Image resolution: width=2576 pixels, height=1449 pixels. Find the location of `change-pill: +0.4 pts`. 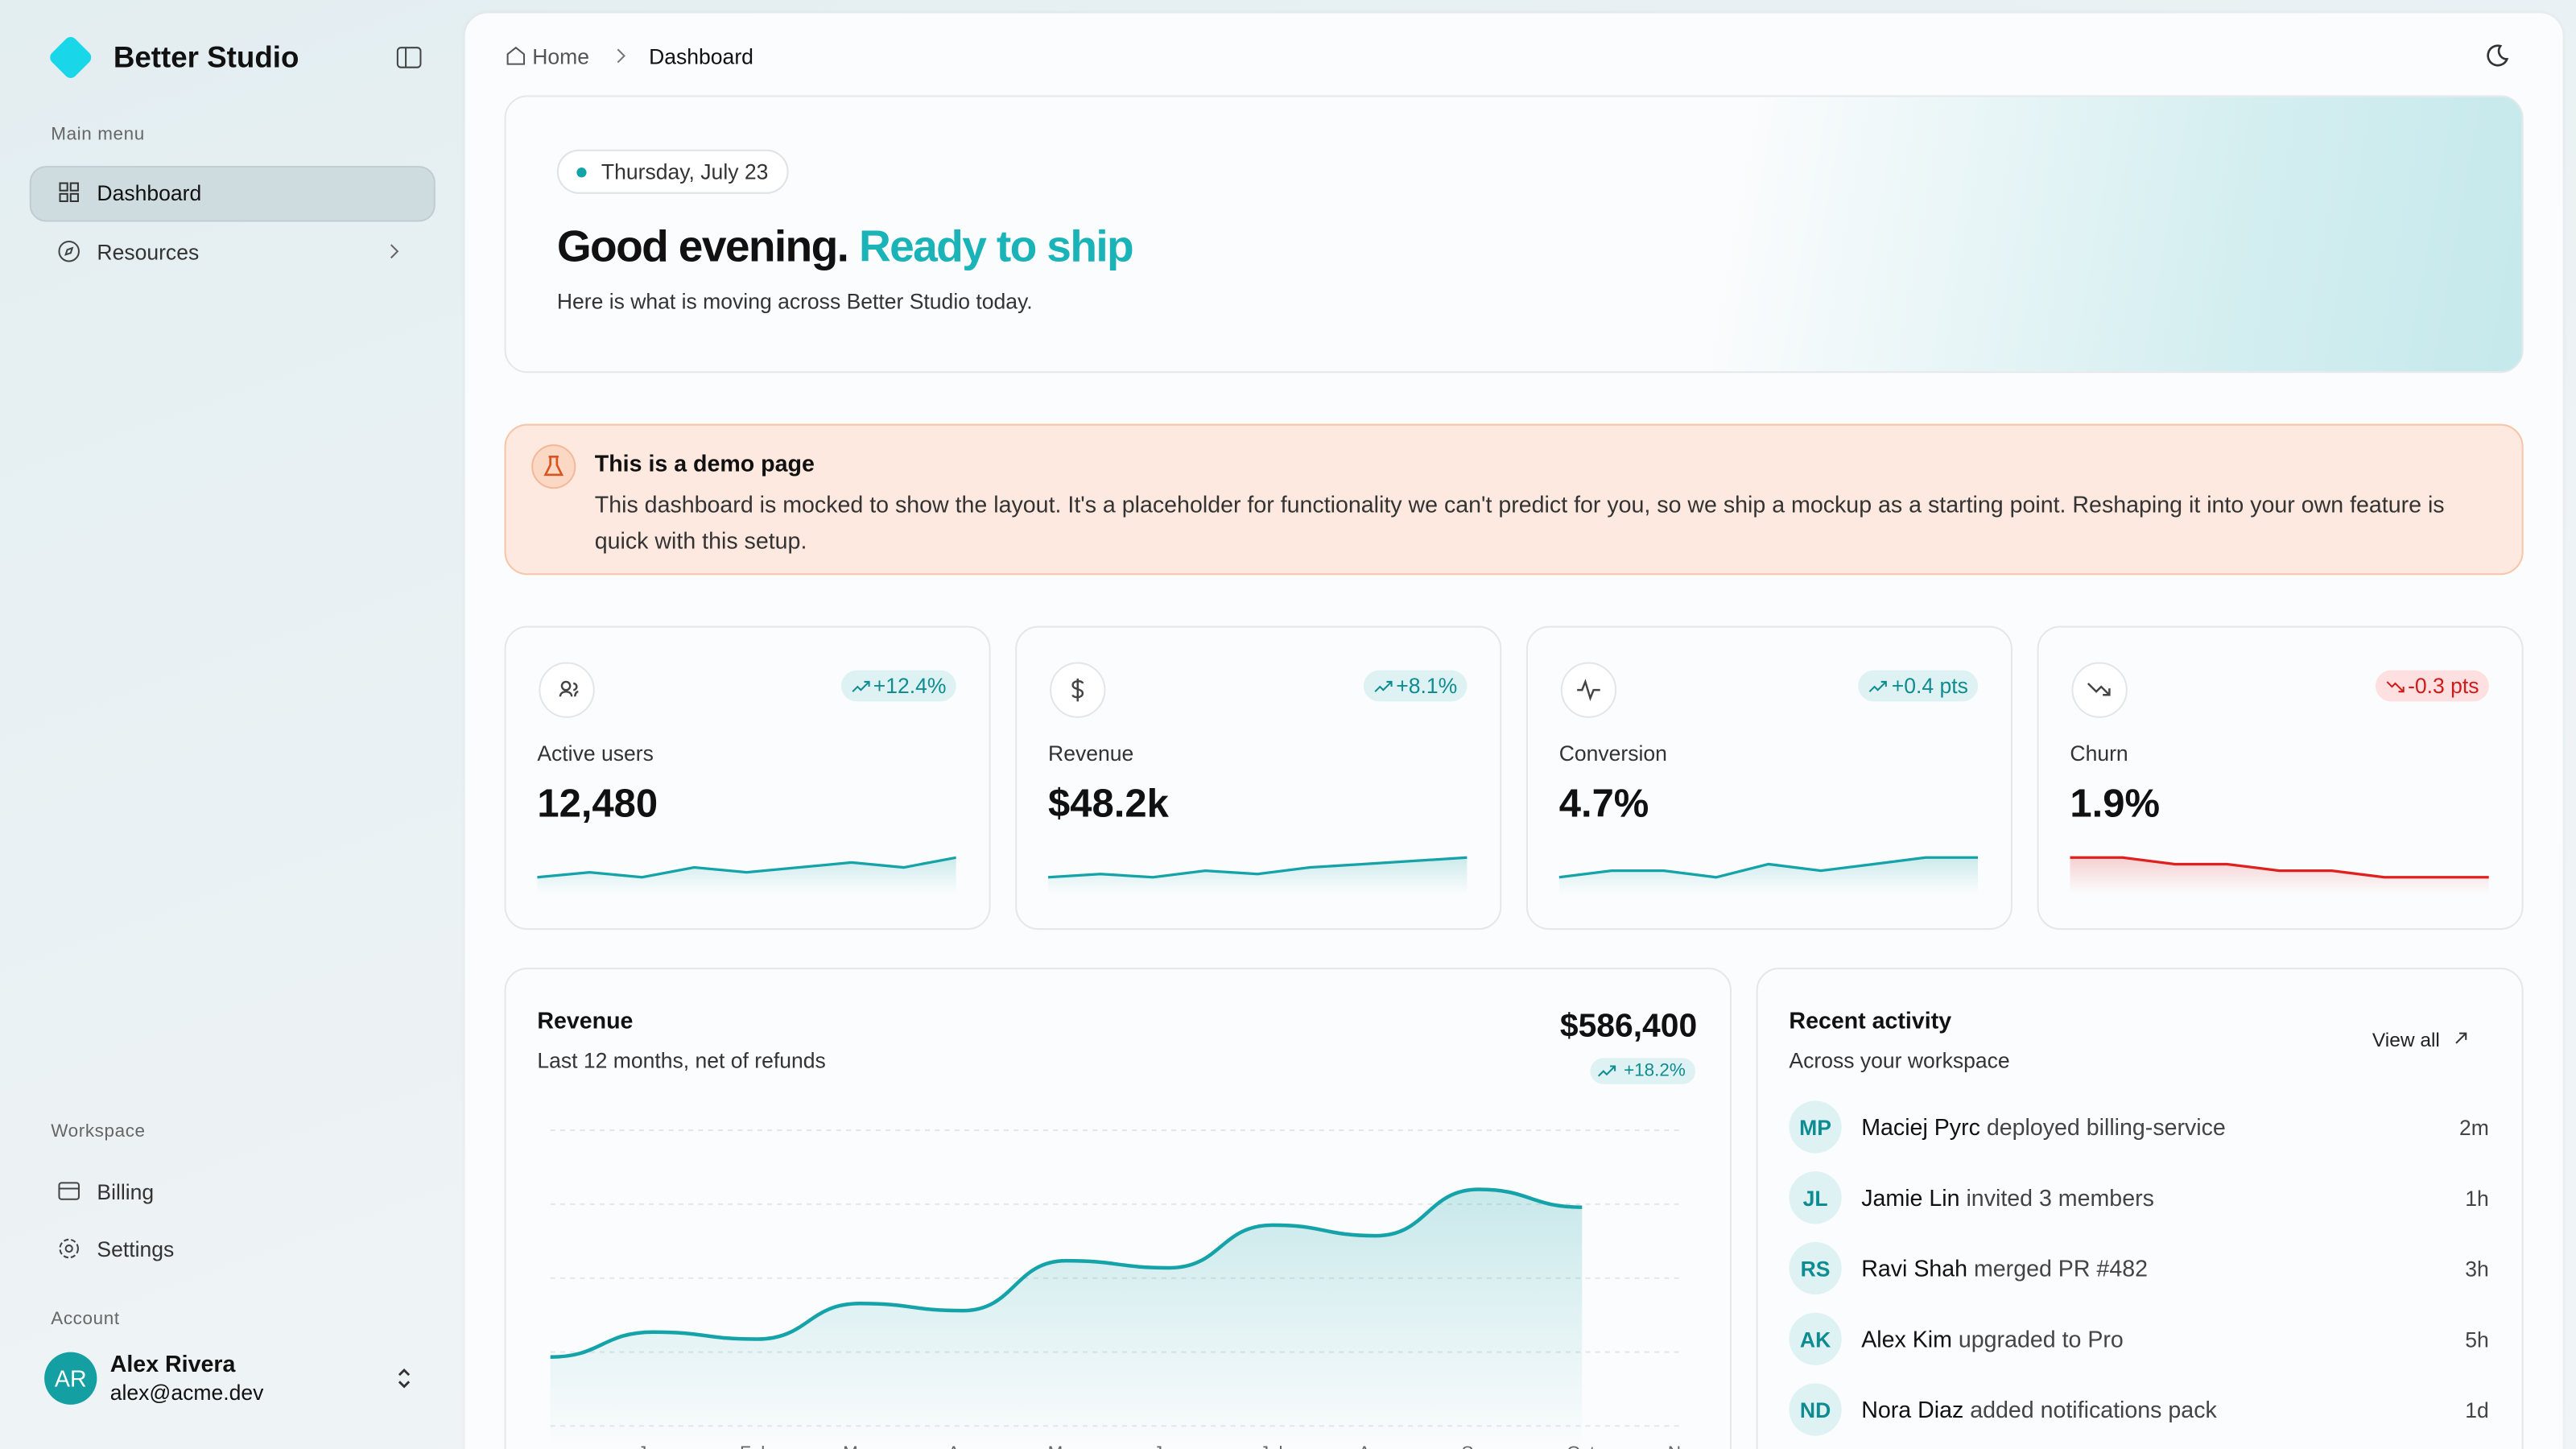

change-pill: +0.4 pts is located at coordinates (1918, 686).